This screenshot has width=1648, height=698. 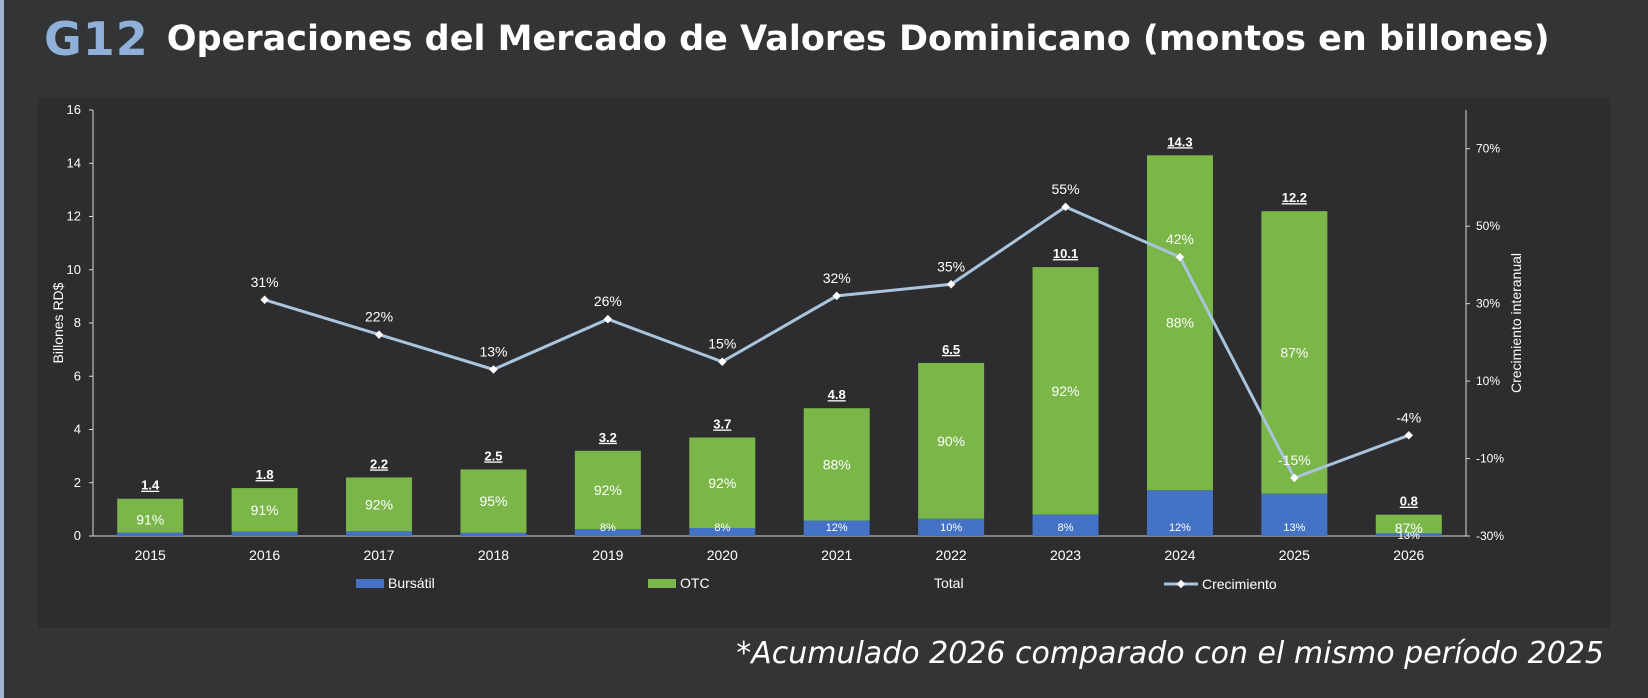 I want to click on x-tick-label: 2026, so click(x=1408, y=555).